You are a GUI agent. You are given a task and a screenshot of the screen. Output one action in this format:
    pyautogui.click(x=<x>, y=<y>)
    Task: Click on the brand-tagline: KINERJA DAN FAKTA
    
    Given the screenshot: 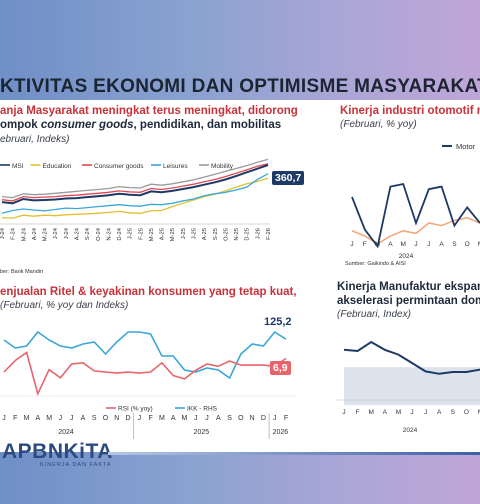 What is the action you would take?
    pyautogui.click(x=76, y=465)
    